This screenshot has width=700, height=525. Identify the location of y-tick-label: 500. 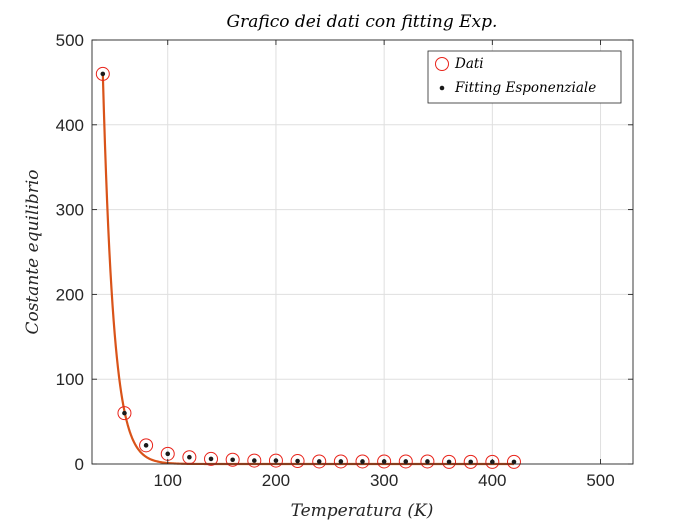
(70, 40).